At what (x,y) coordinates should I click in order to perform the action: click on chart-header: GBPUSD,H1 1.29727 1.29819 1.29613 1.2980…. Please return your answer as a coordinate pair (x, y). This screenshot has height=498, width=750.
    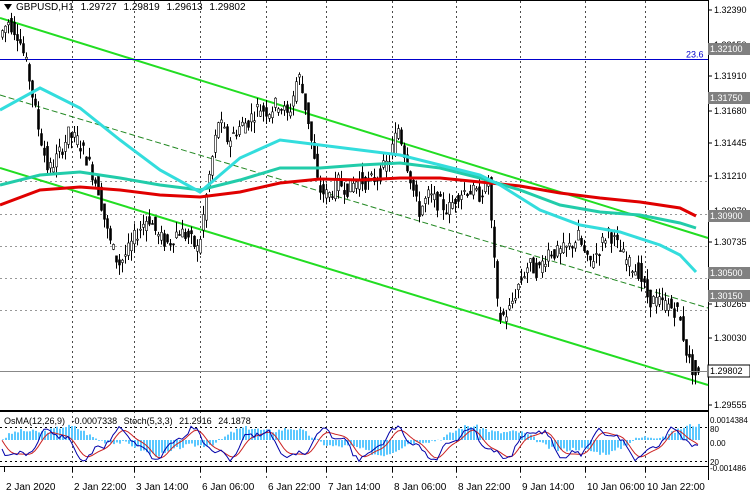
    Looking at the image, I should click on (127, 7).